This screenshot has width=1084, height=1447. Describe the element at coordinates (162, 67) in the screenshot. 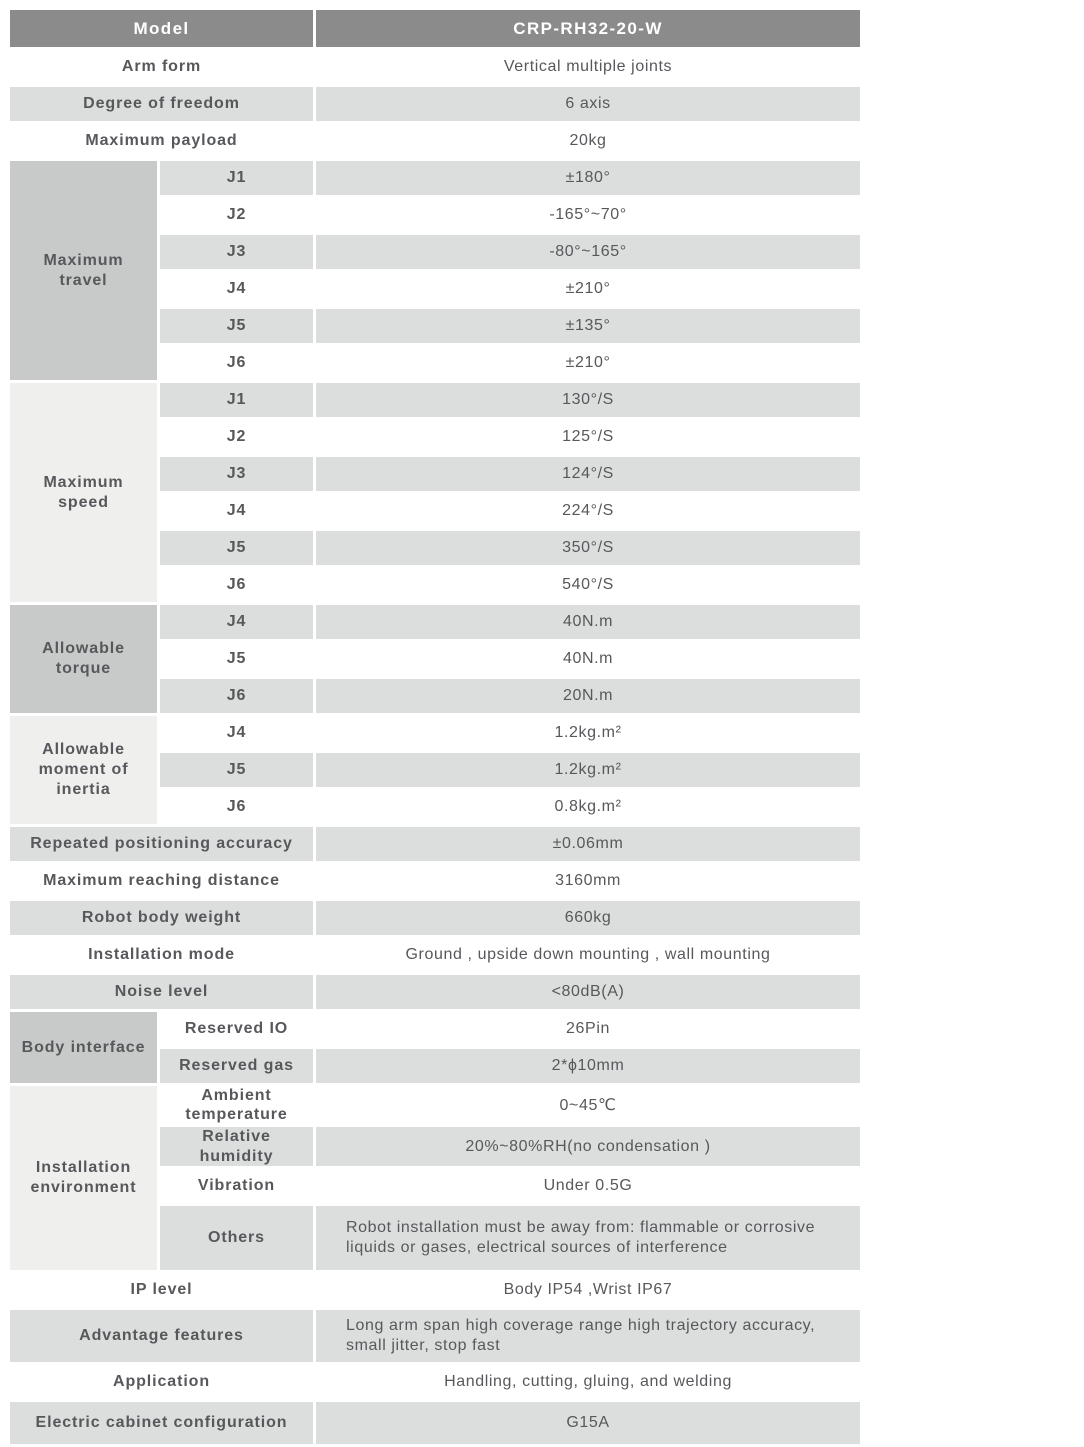

I see `row-label: Arm form` at that location.